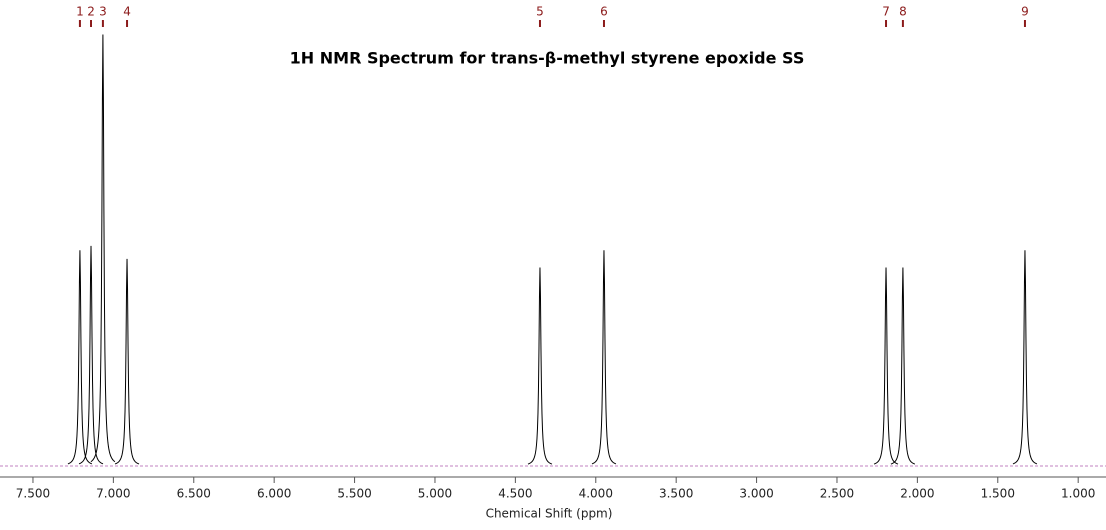 The height and width of the screenshot is (530, 1106). I want to click on peak-label: 2, so click(91, 12).